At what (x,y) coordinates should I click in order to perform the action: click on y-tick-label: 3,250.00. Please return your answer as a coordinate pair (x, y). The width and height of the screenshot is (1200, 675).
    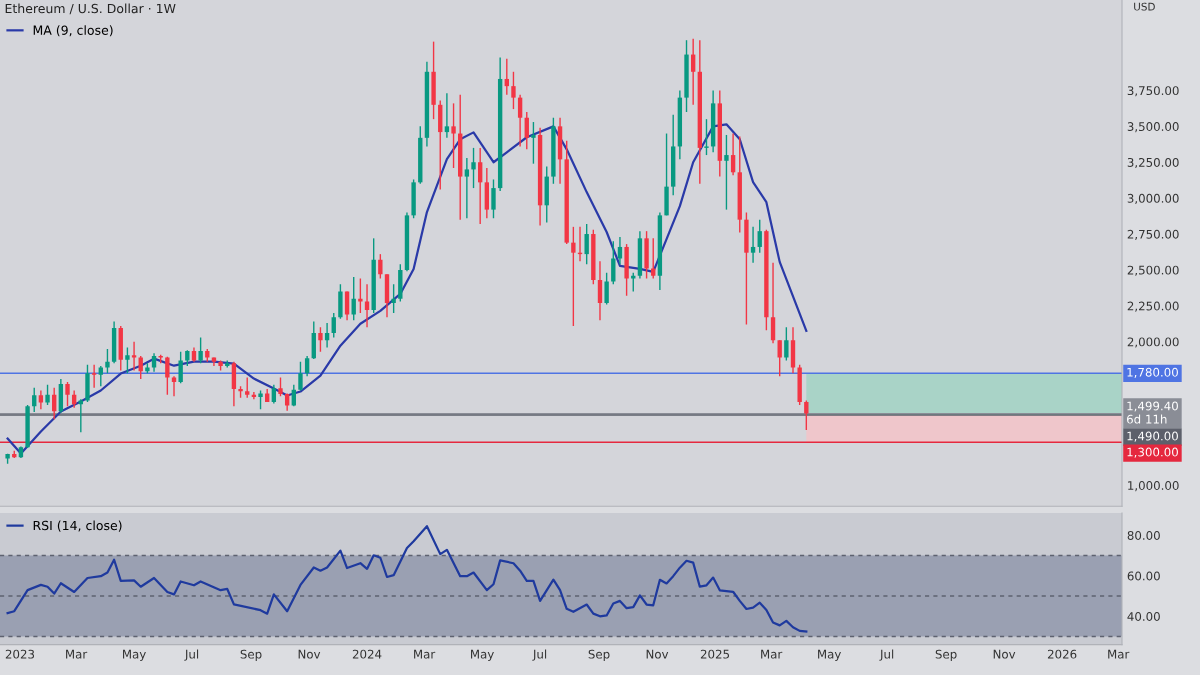
    Looking at the image, I should click on (1153, 163).